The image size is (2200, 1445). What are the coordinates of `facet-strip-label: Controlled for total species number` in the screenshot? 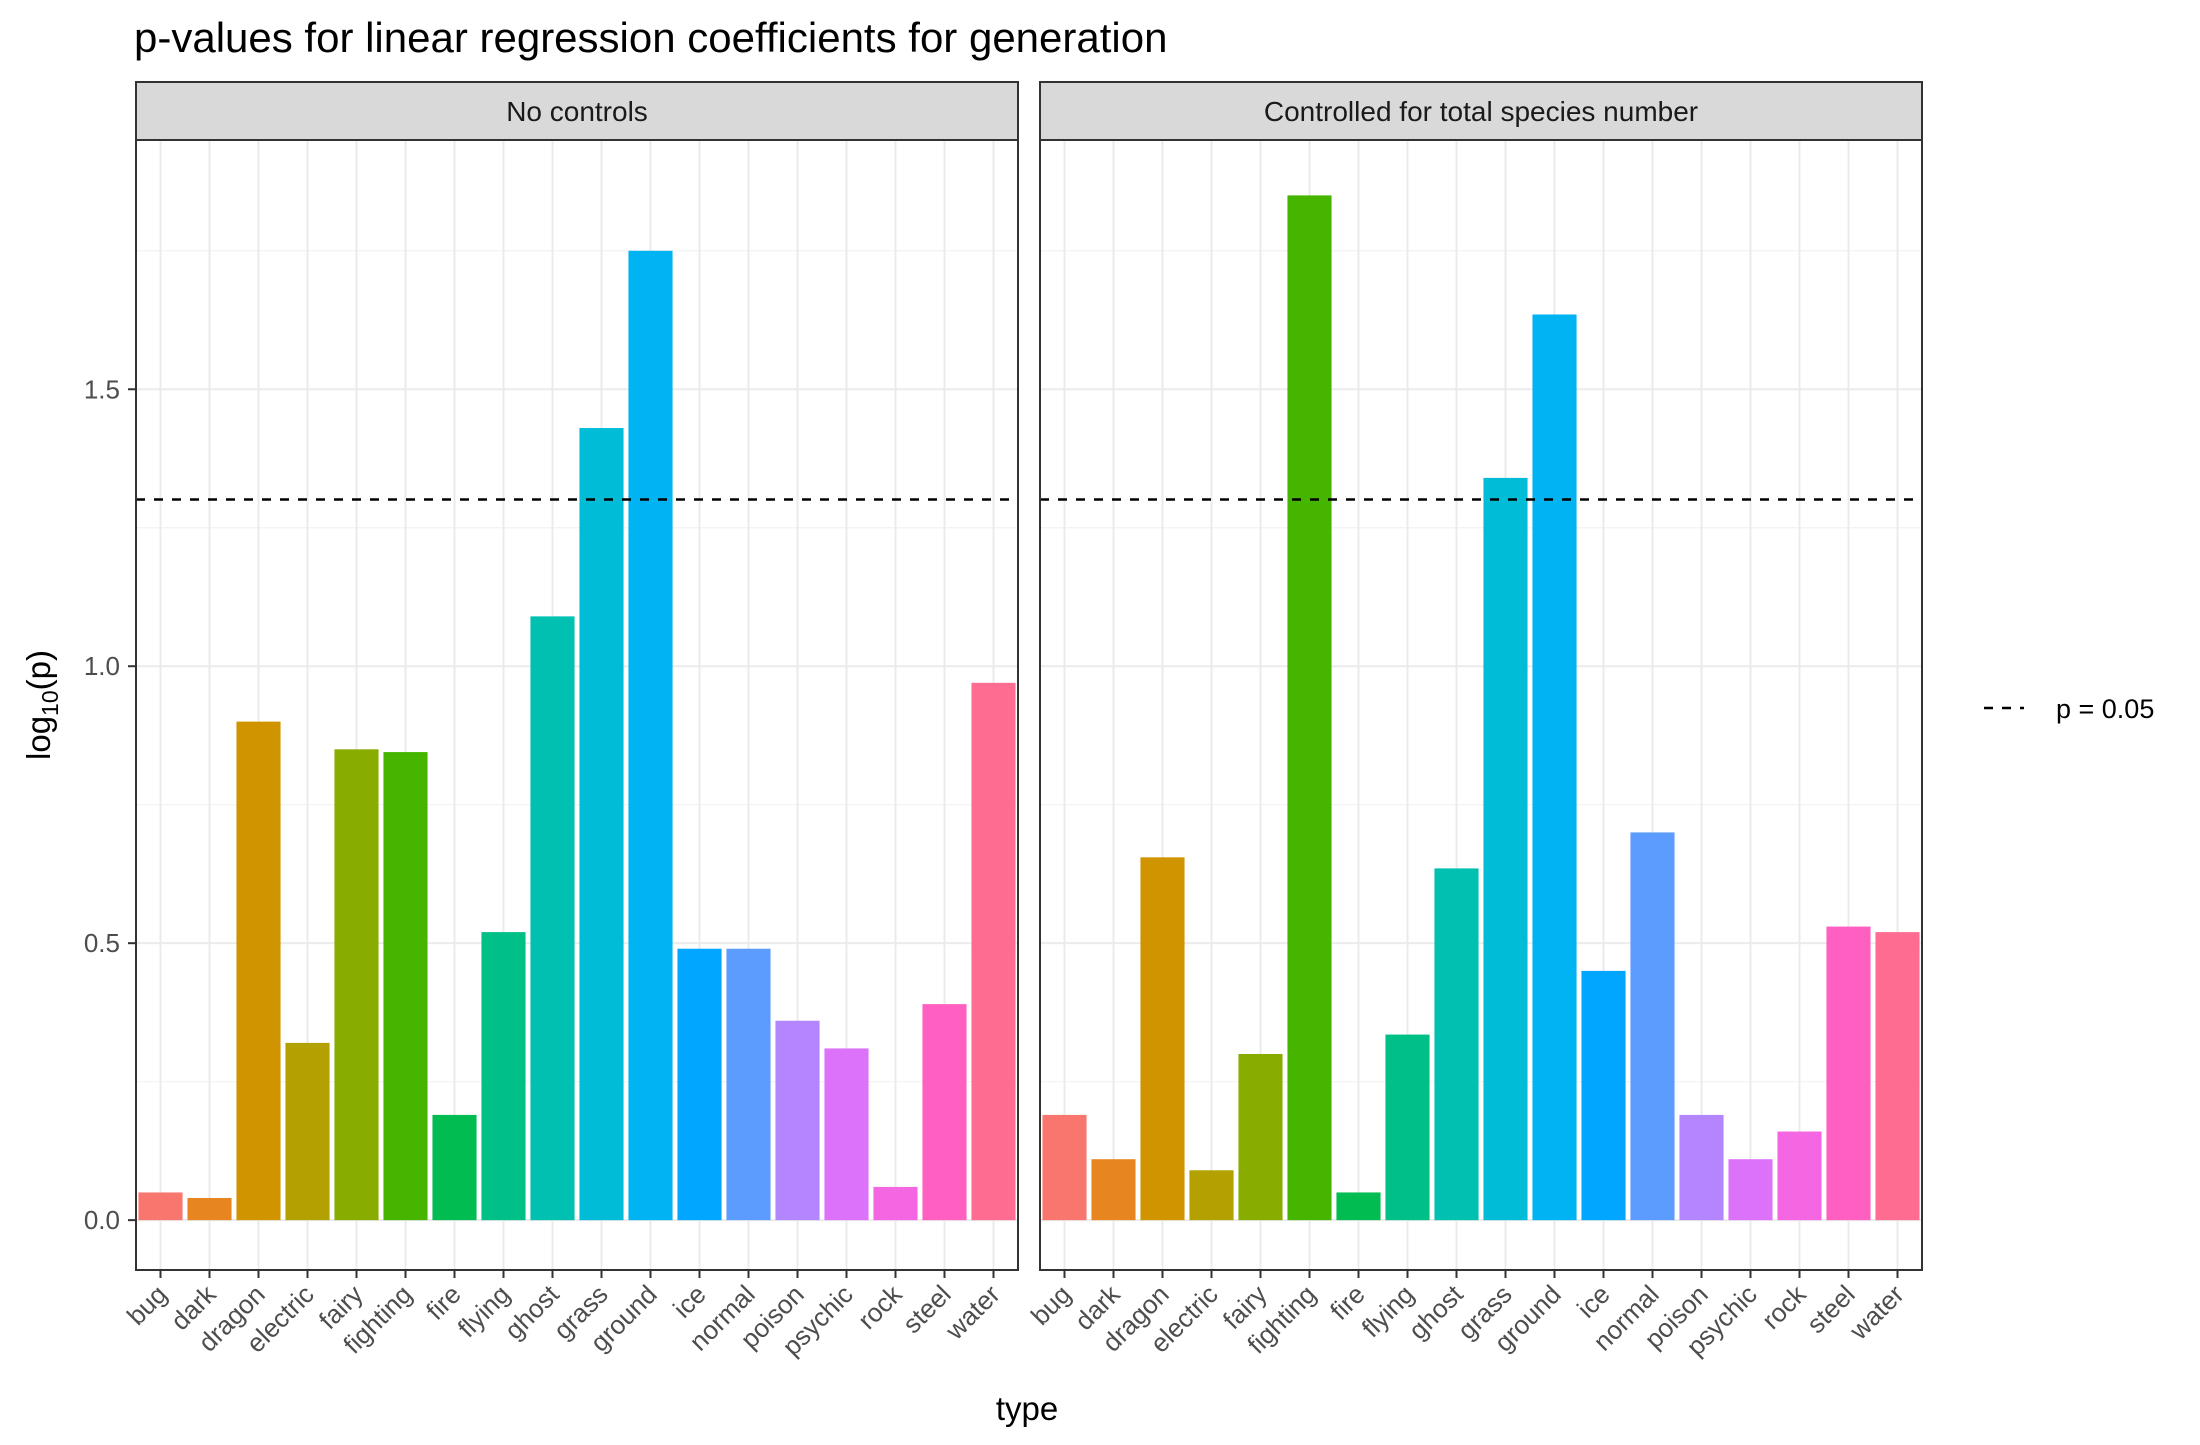 It's located at (1481, 111).